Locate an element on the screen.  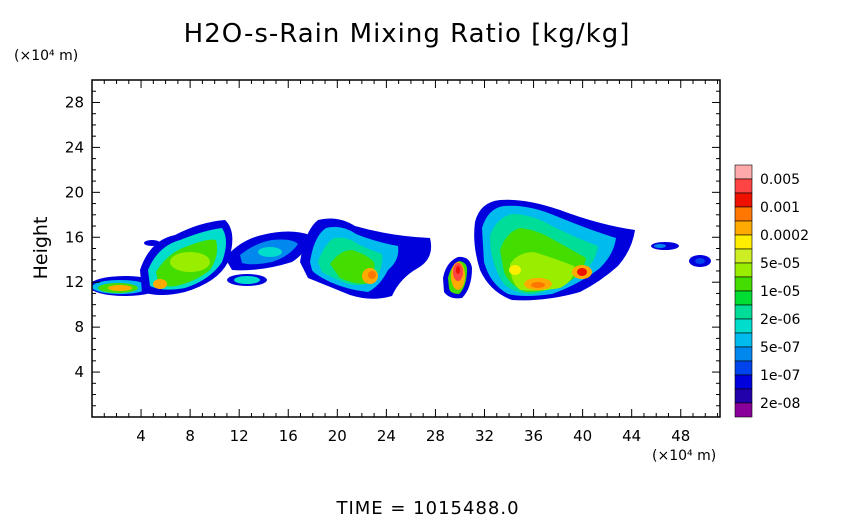
colorbar-label: 2e-06 is located at coordinates (780, 320).